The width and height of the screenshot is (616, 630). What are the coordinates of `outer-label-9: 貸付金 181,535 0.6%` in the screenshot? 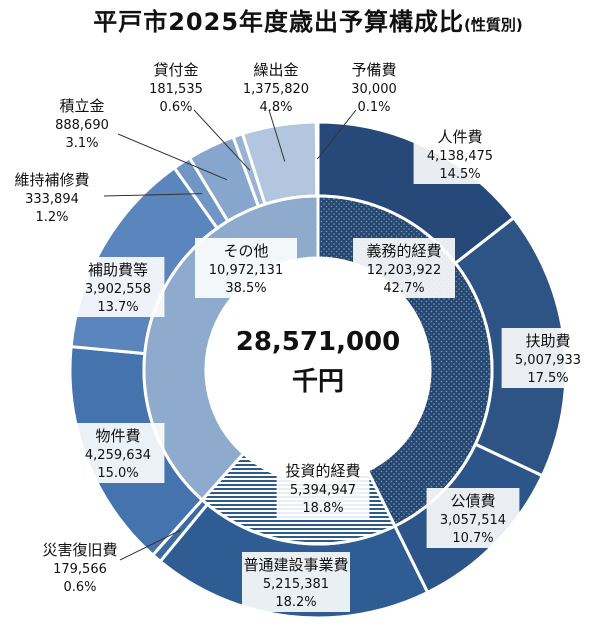 It's located at (176, 88).